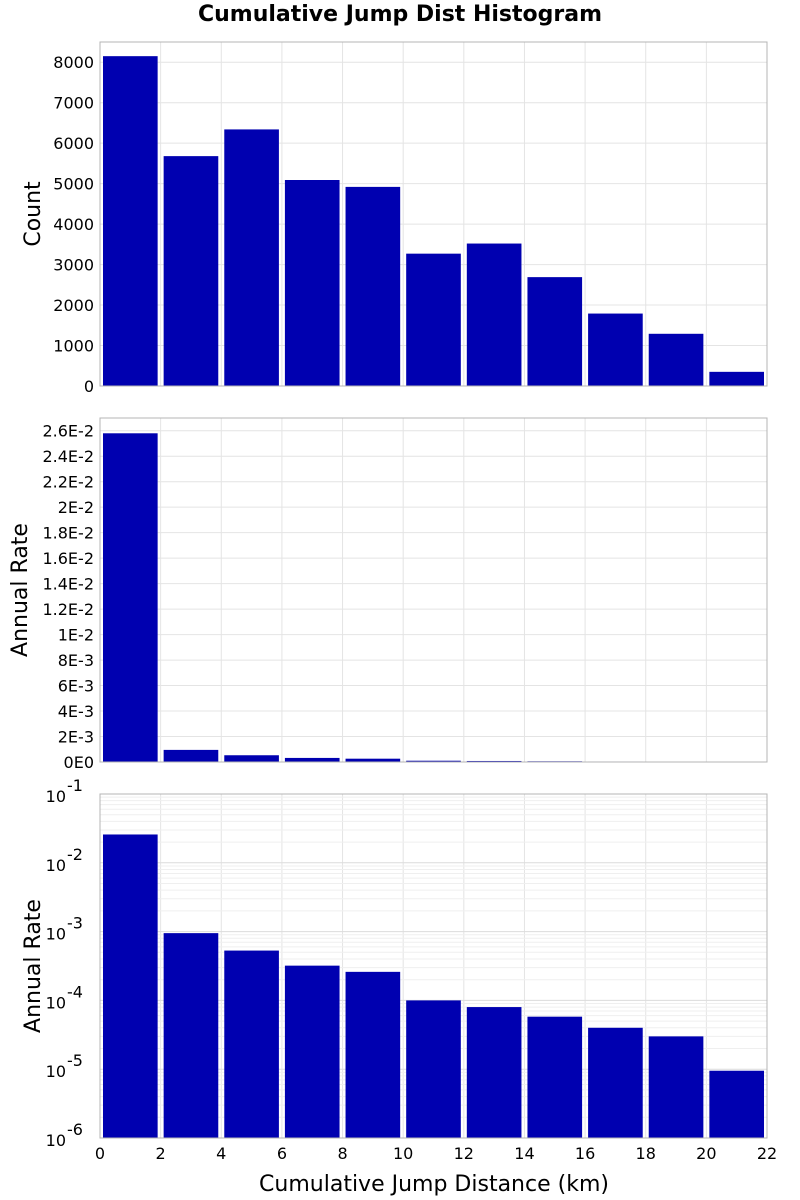 The height and width of the screenshot is (1200, 800). I want to click on y-tick-label-exponent: -1, so click(75, 785).